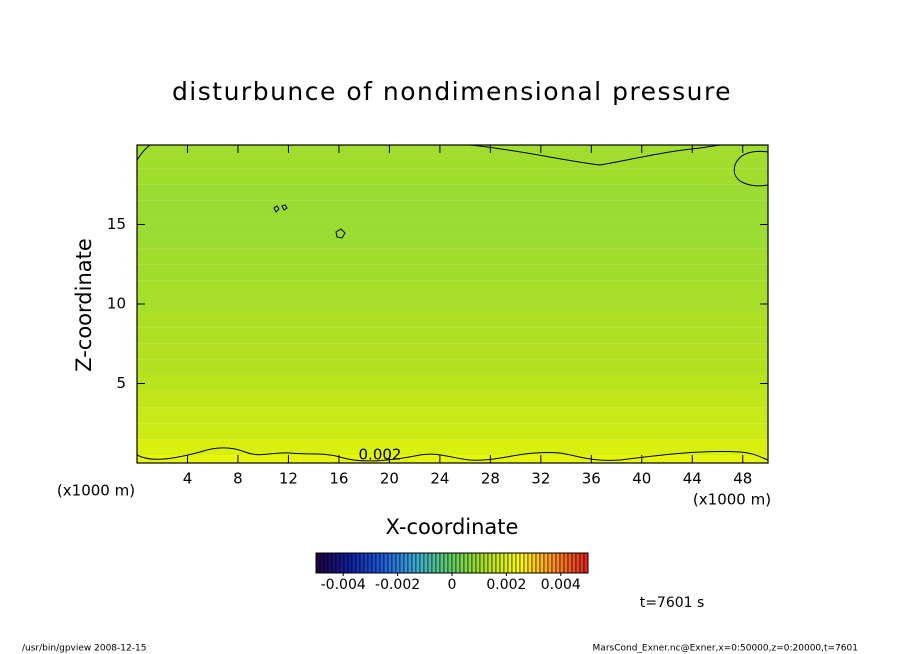  I want to click on colorbar-tick-label: 0.004, so click(561, 585).